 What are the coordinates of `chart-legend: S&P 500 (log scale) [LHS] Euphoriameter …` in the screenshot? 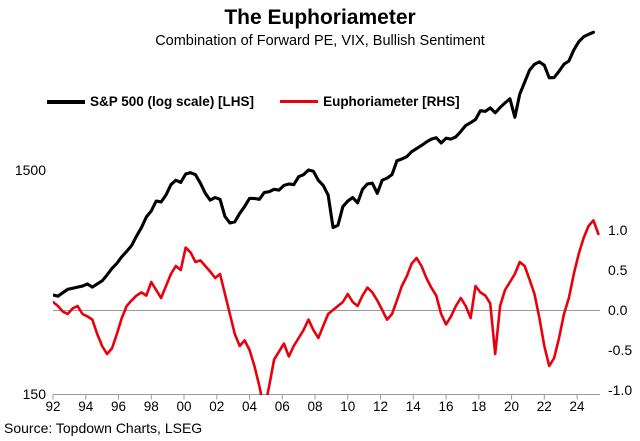 It's located at (253, 101).